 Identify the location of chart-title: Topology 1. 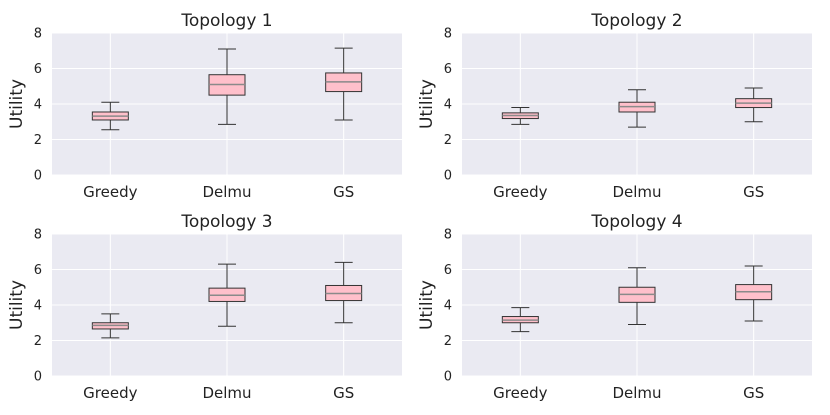
(226, 21).